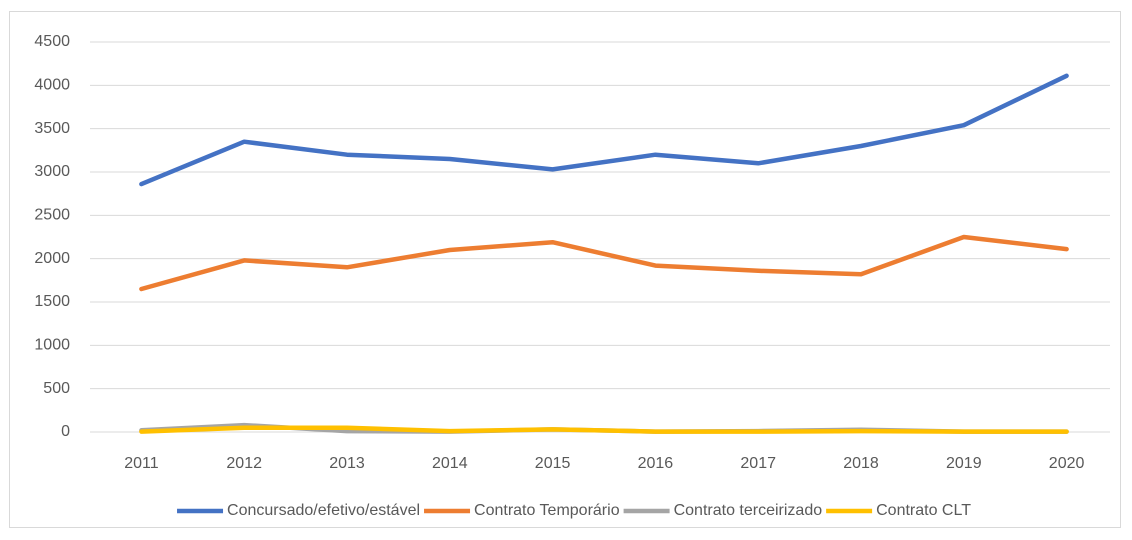 The width and height of the screenshot is (1132, 540). What do you see at coordinates (244, 463) in the screenshot?
I see `x-tick-label: 2012` at bounding box center [244, 463].